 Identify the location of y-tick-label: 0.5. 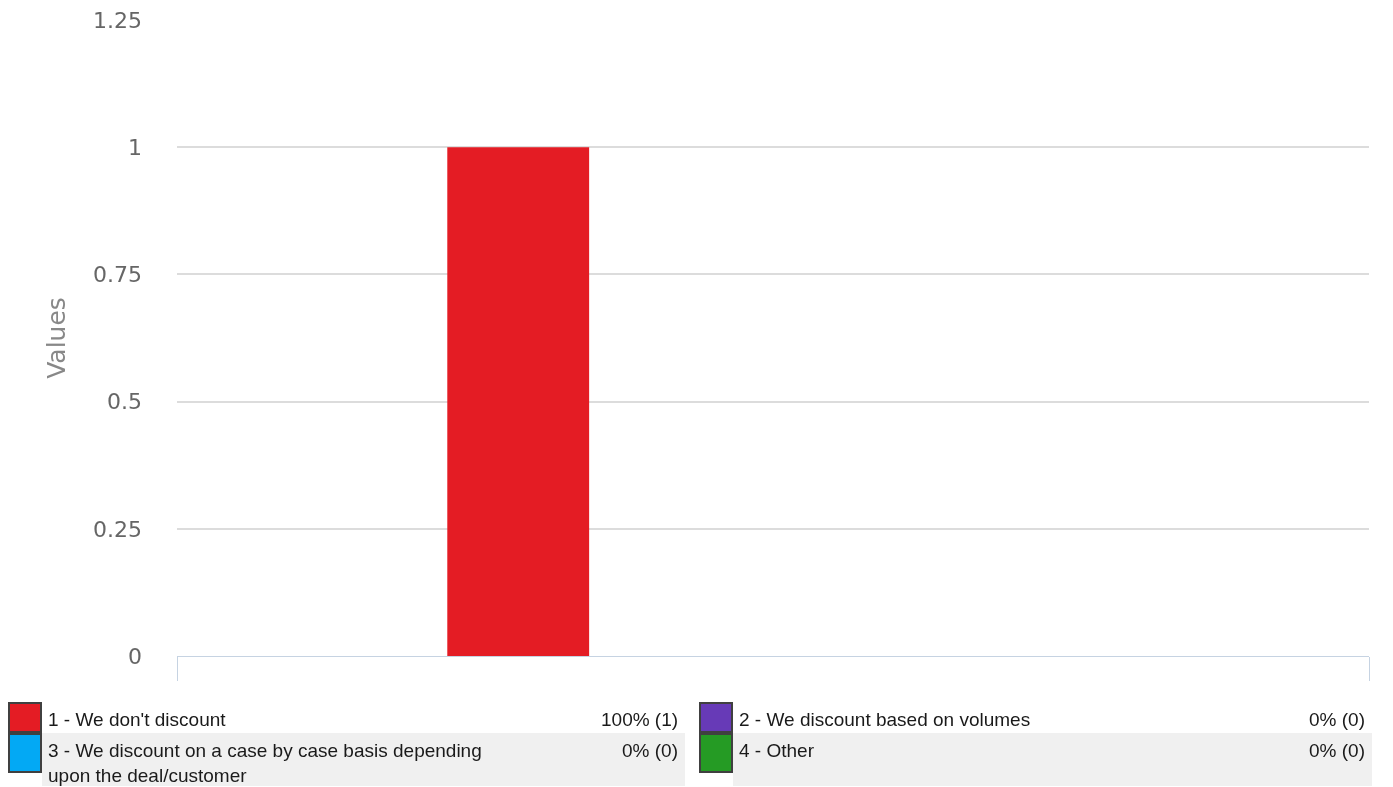
(124, 402).